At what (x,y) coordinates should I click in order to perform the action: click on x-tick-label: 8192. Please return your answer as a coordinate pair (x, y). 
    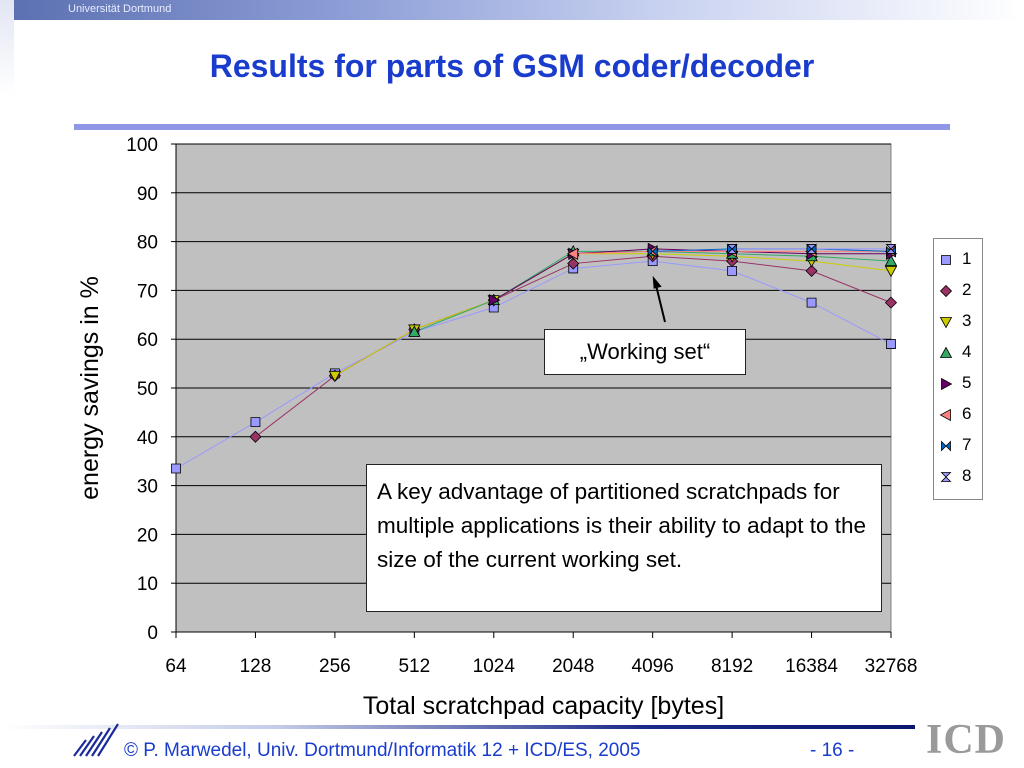
    Looking at the image, I should click on (732, 666).